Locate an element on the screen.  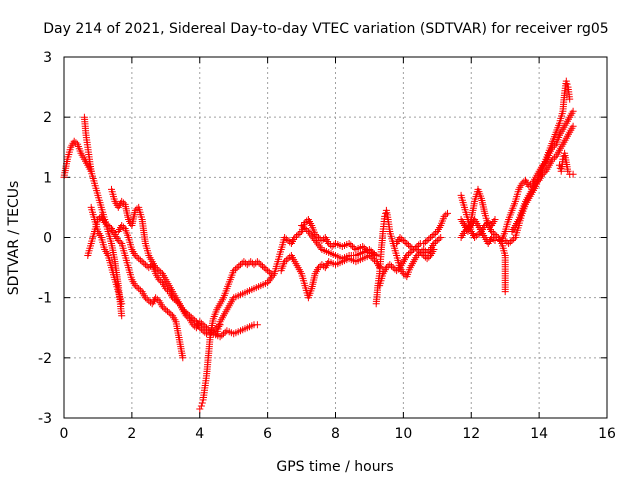
y-axis-label: SDTVAR / TECUs is located at coordinates (14, 238).